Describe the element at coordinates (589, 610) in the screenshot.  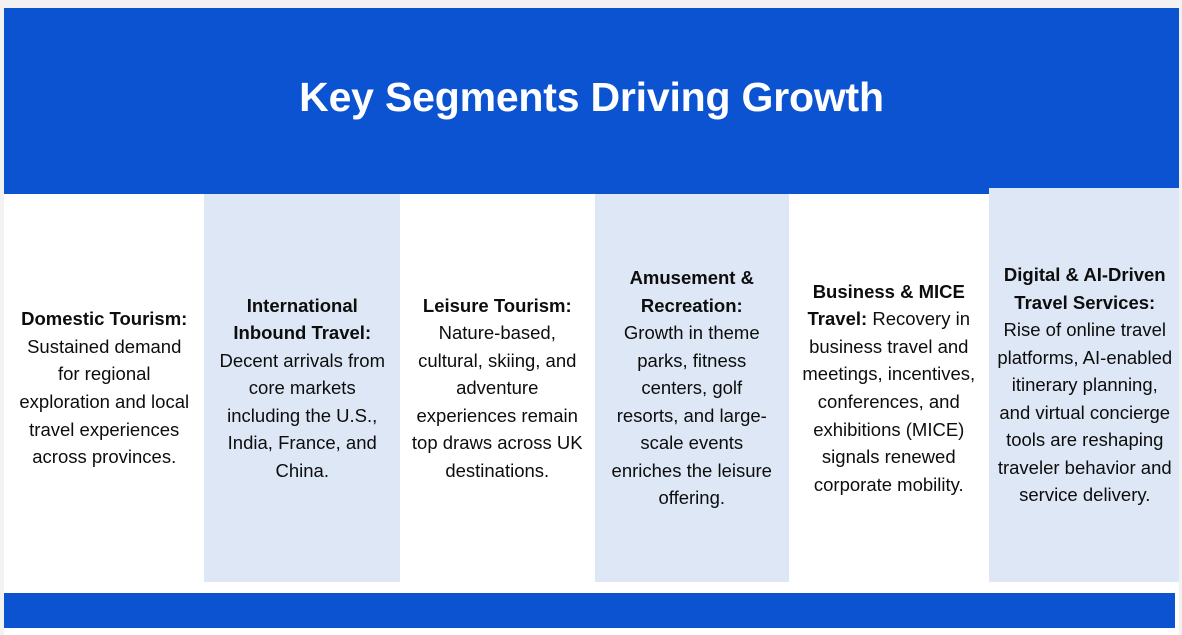
I see `footer-band` at that location.